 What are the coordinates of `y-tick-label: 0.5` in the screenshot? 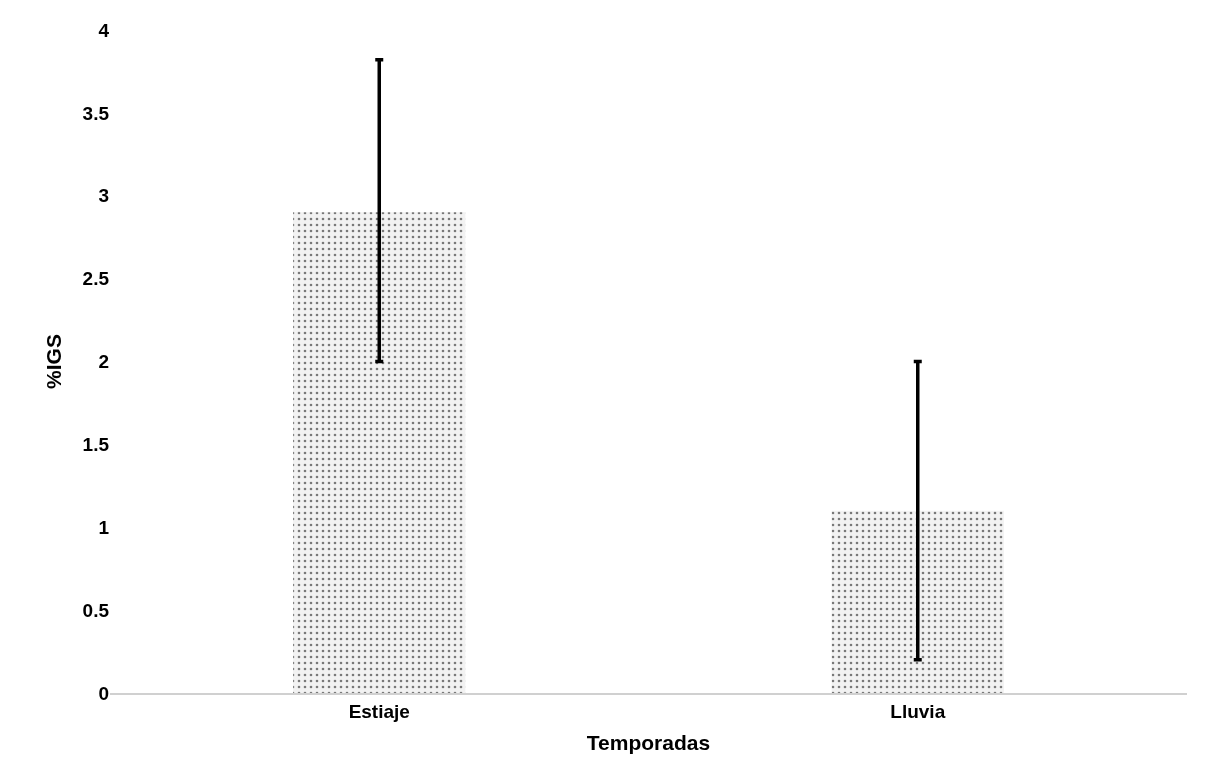 It's located at (96, 610).